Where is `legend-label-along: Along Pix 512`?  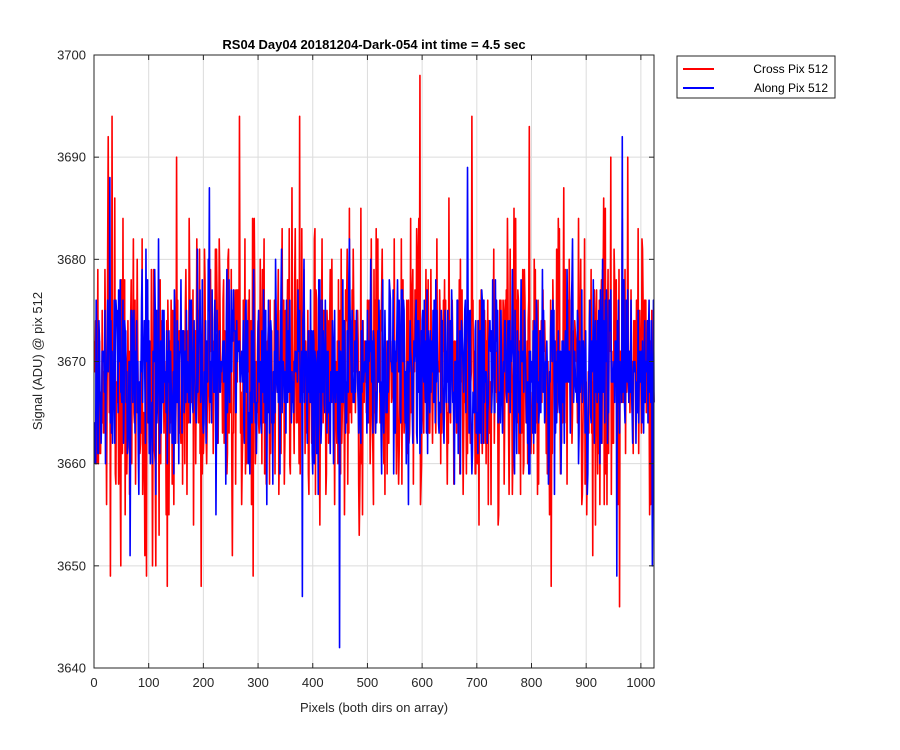
legend-label-along: Along Pix 512 is located at coordinates (791, 88).